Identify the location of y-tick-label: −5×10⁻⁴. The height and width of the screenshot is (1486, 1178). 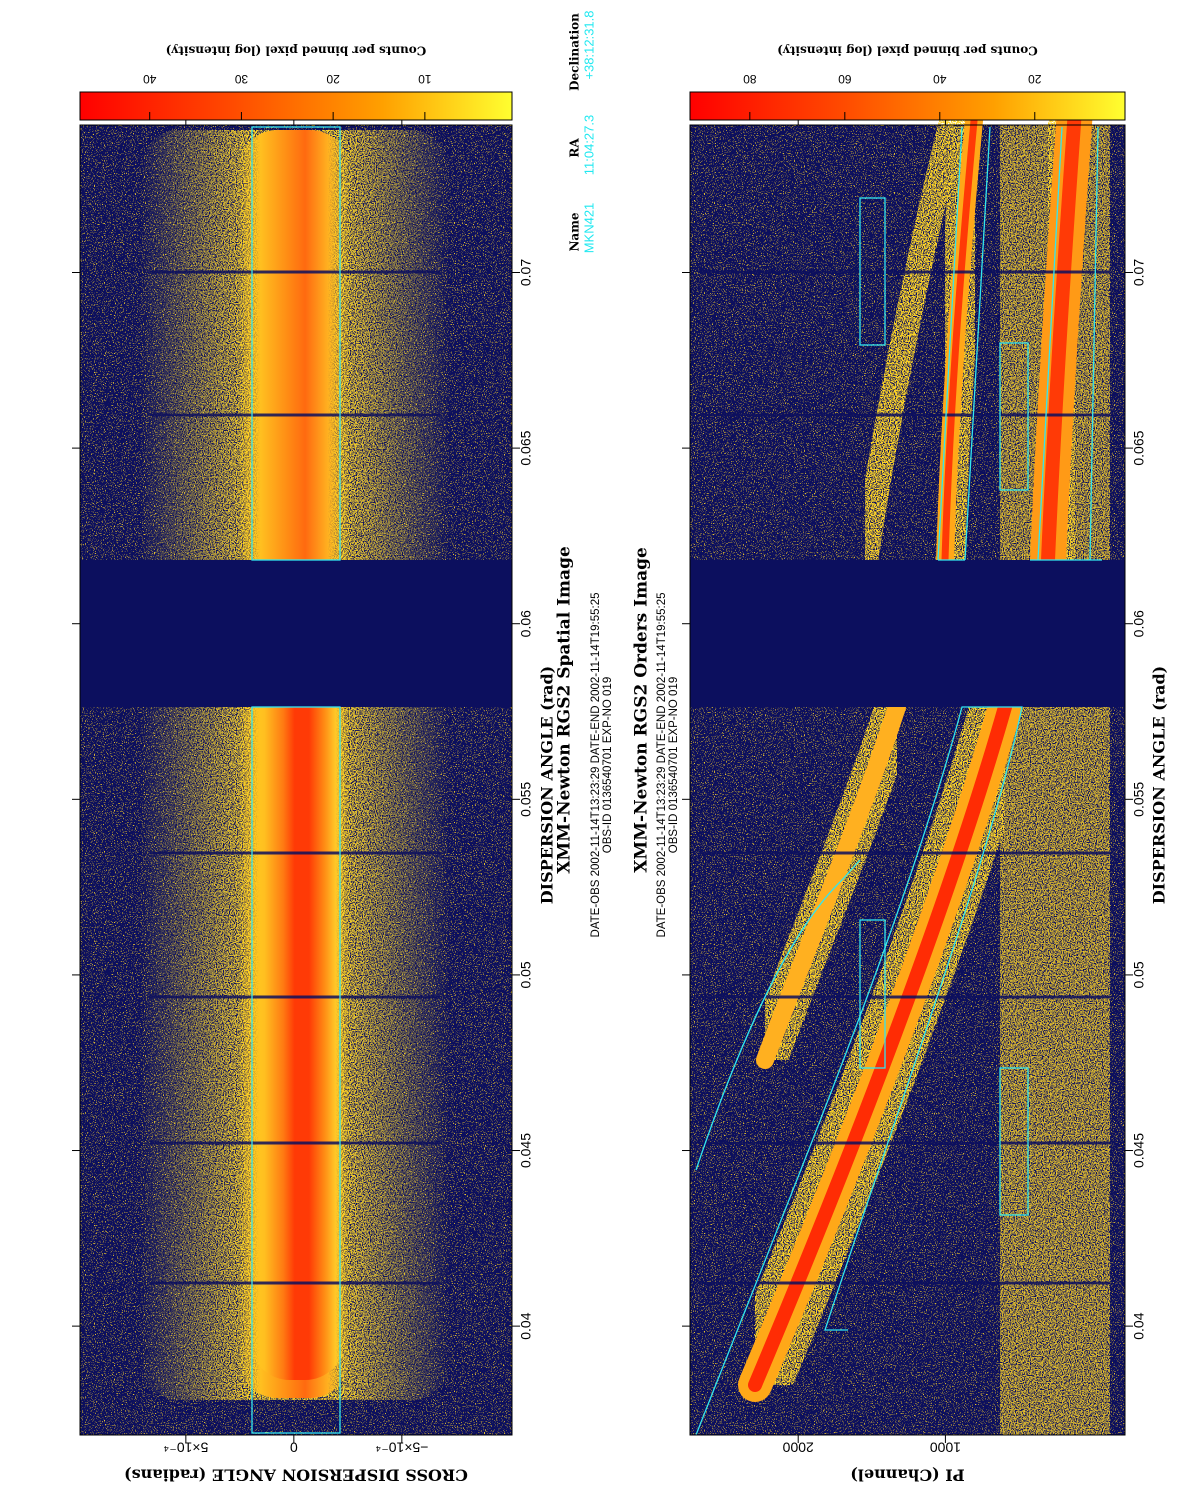
(401, 1447).